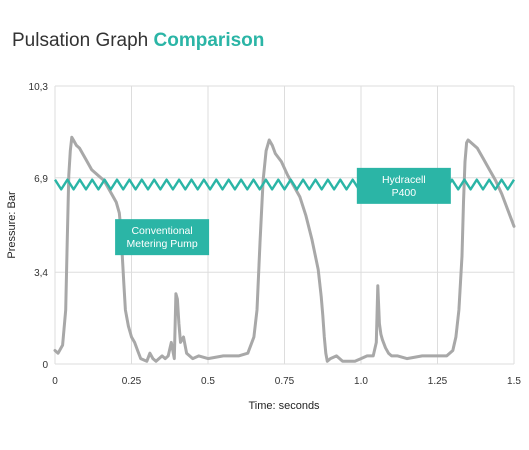  I want to click on y-axis-ticks: 0 3,4 6,9 10,3, so click(39, 226).